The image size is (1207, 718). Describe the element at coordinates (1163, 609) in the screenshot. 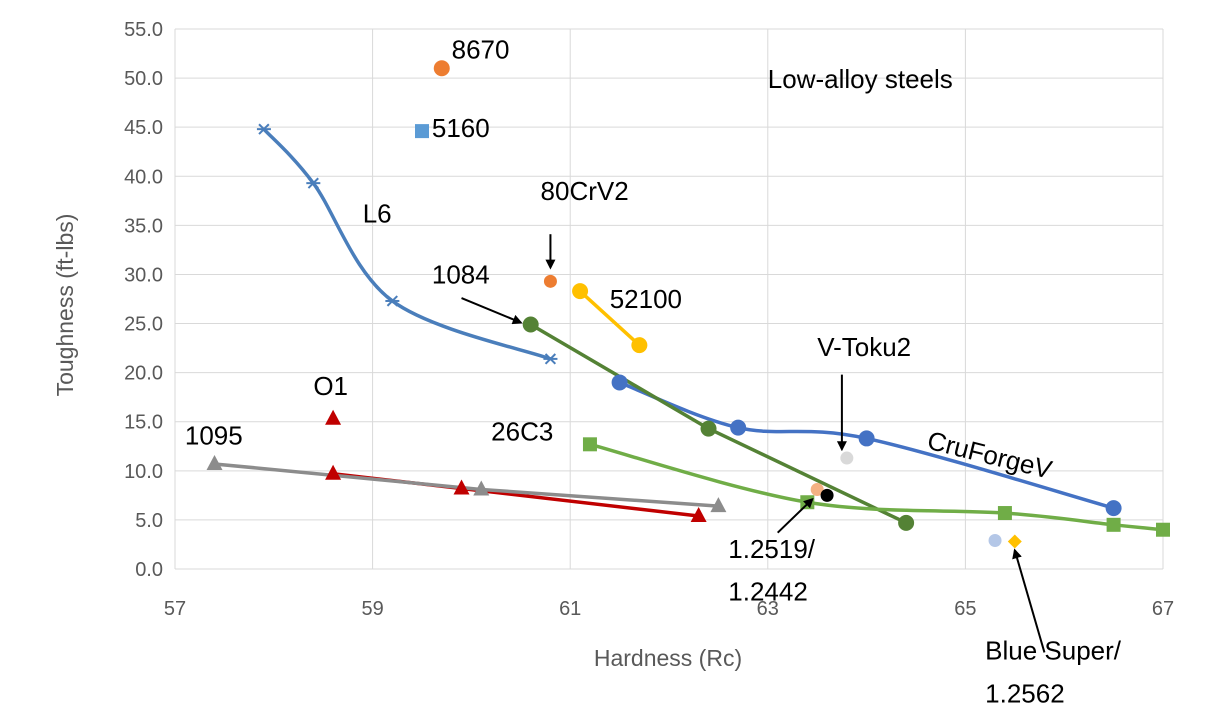

I see `x-tick-label: 67` at that location.